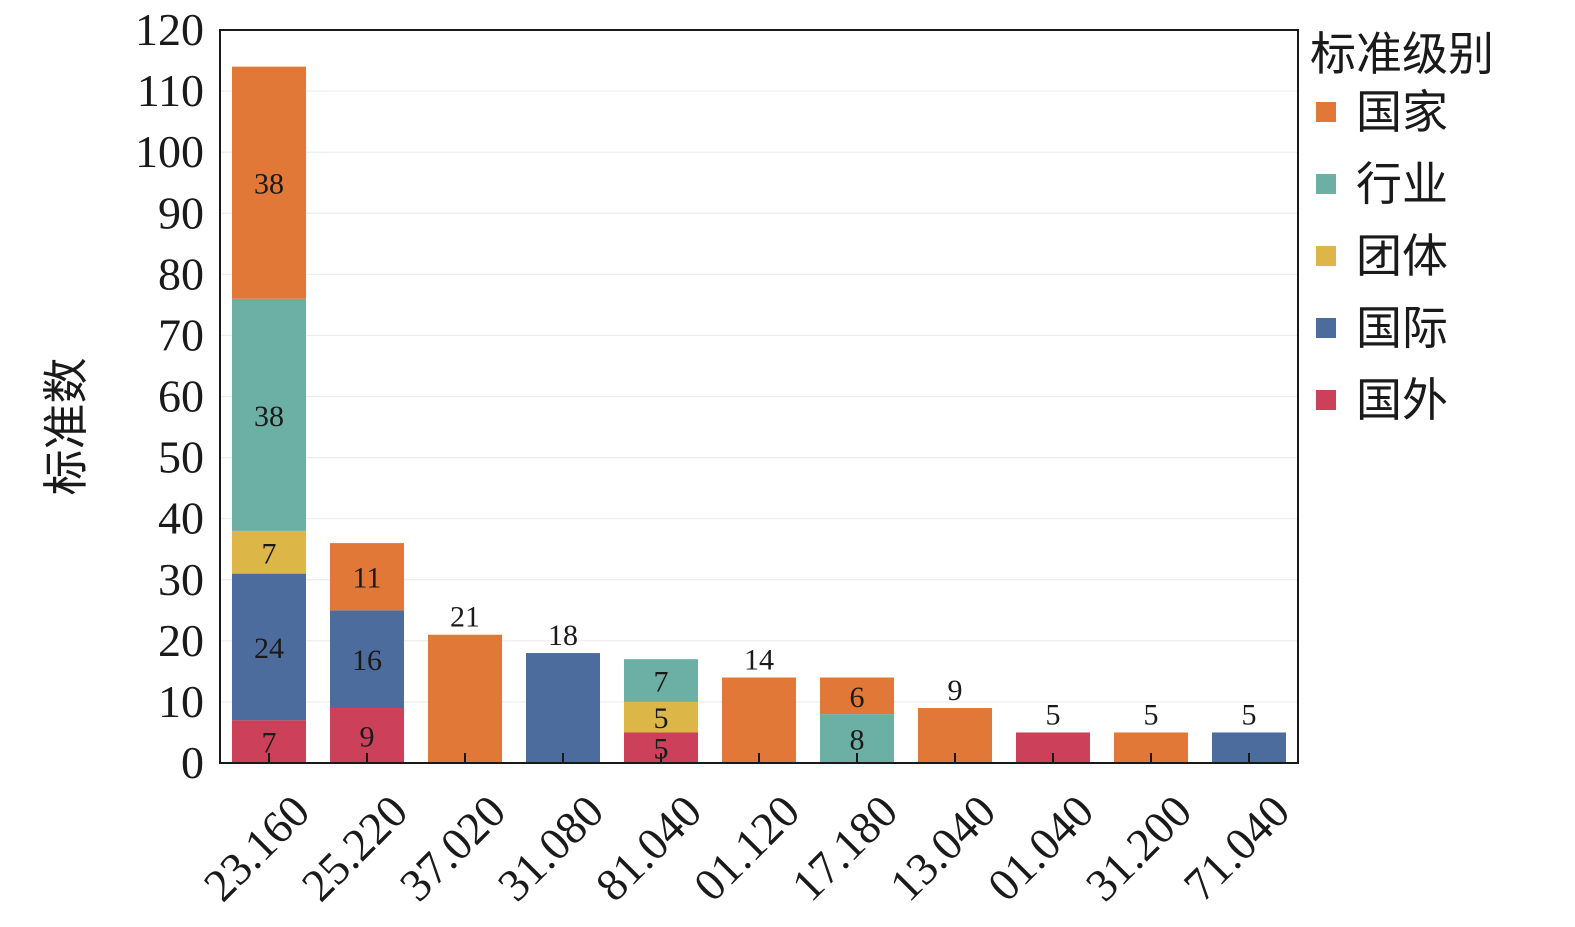 Image resolution: width=1575 pixels, height=927 pixels. What do you see at coordinates (169, 151) in the screenshot?
I see `y-tick-label: 100` at bounding box center [169, 151].